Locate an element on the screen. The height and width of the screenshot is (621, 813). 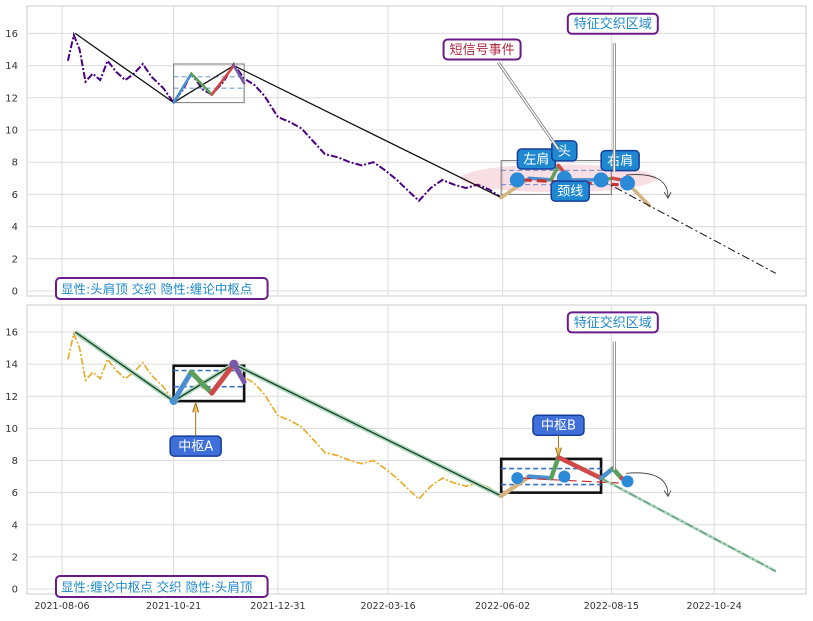
projection-halo is located at coordinates (688, 524).